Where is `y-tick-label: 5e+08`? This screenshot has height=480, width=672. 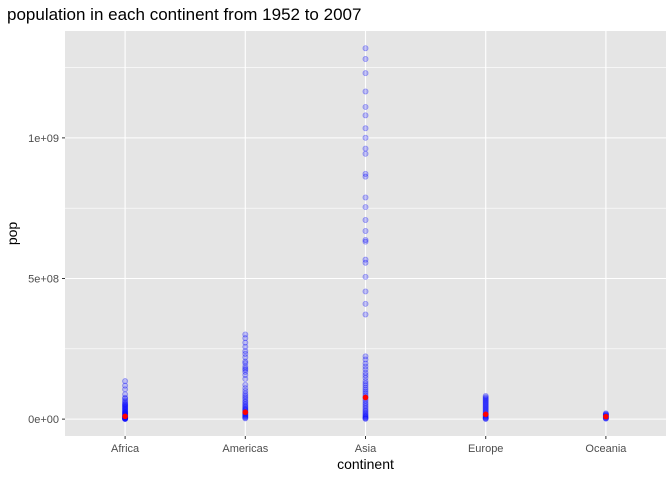
y-tick-label: 5e+08 is located at coordinates (43, 280).